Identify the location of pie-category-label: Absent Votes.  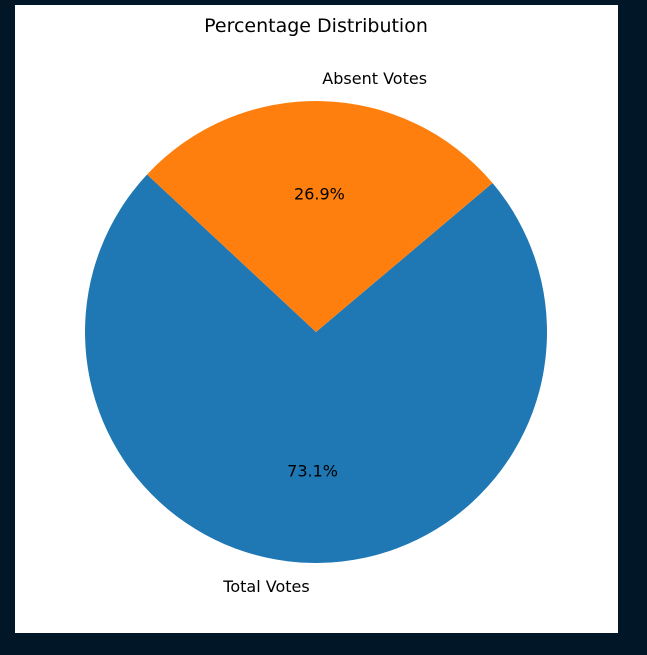
(374, 78).